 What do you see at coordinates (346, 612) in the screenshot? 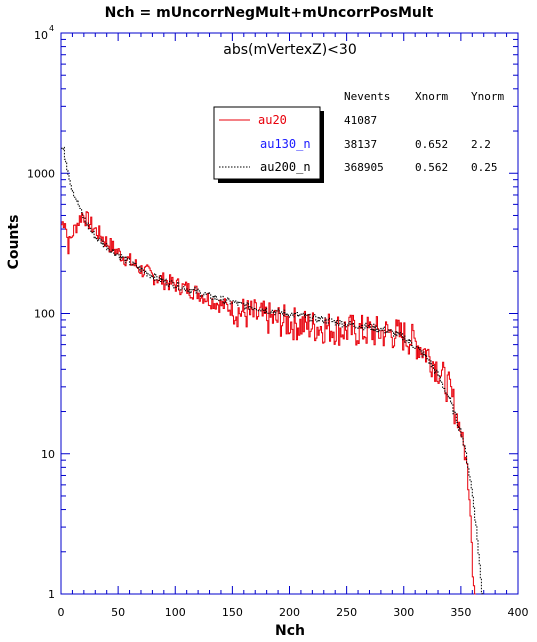
I see `x-tick-label: 250` at bounding box center [346, 612].